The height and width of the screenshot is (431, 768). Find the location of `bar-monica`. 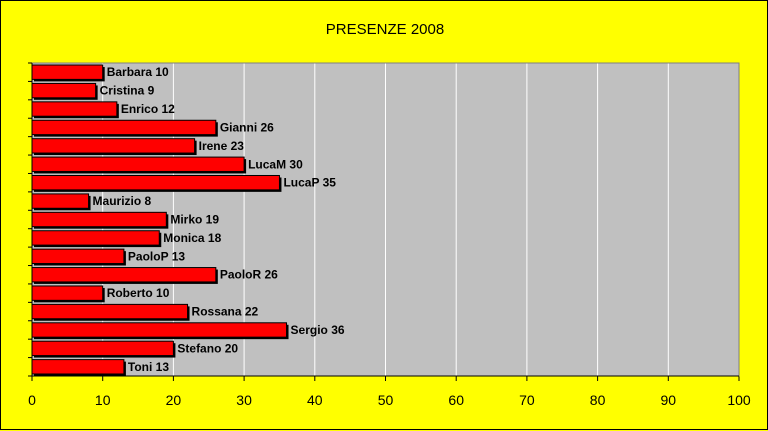

bar-monica is located at coordinates (95, 238).